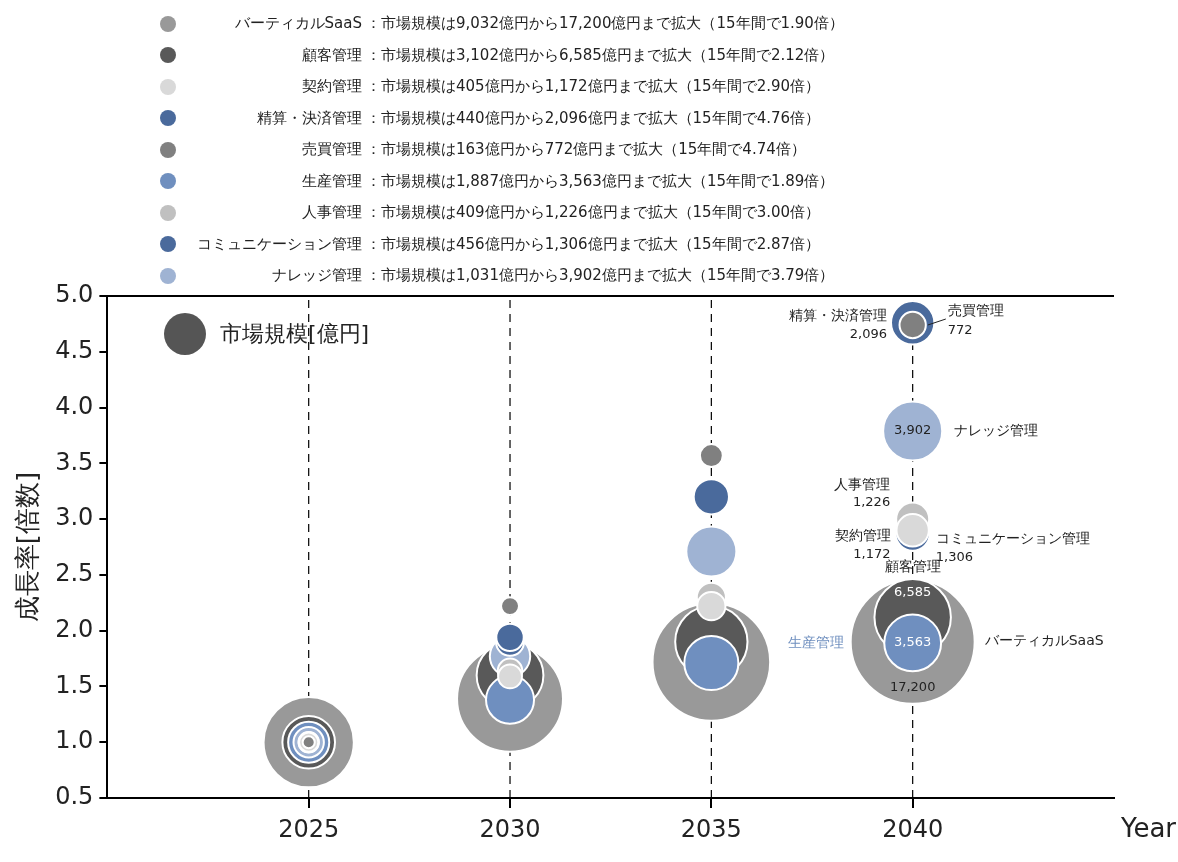  I want to click on y-axis-title: 成長率[倍数], so click(27, 547).